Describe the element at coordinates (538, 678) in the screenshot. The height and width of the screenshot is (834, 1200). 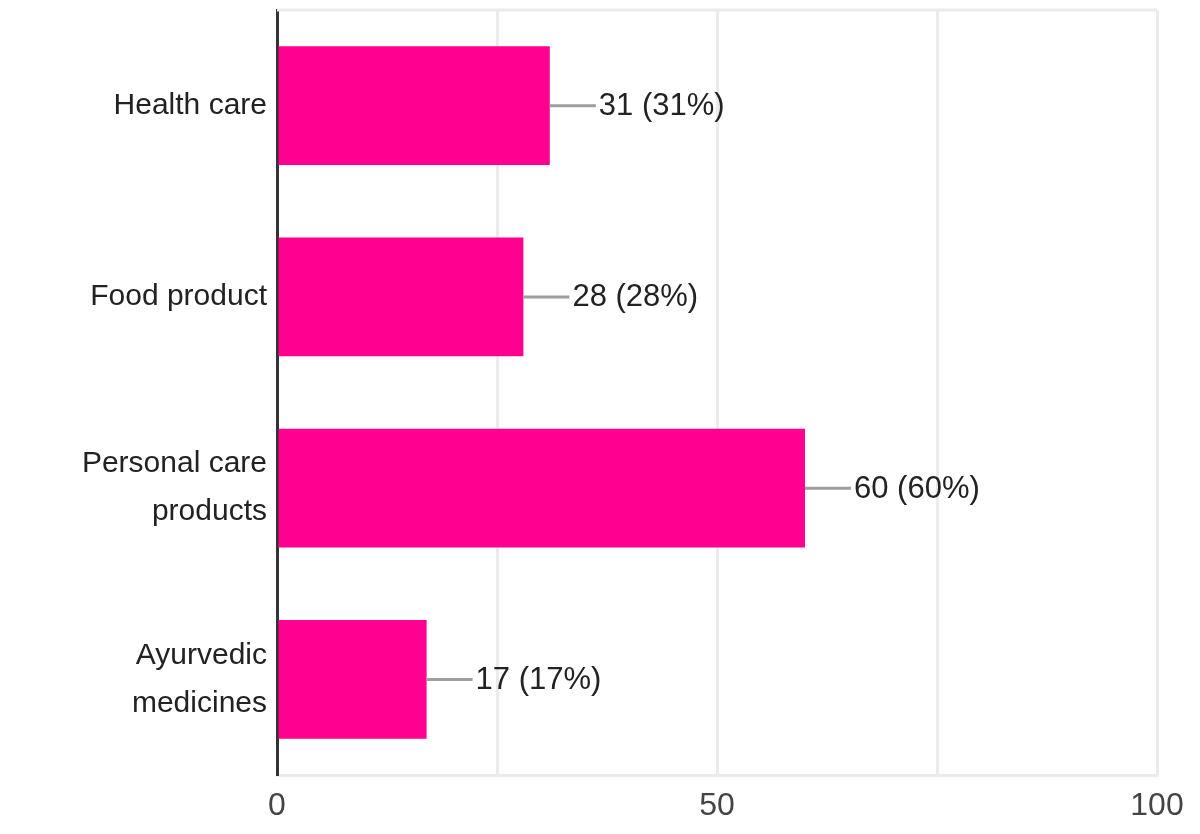
I see `data-label: 17 (17%)` at that location.